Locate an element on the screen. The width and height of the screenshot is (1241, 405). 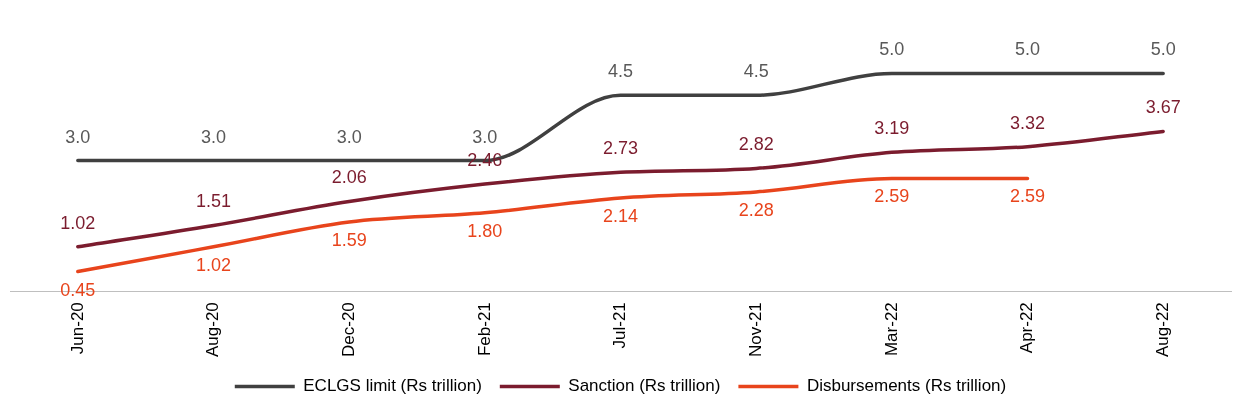
data-label: 2.28 is located at coordinates (756, 209).